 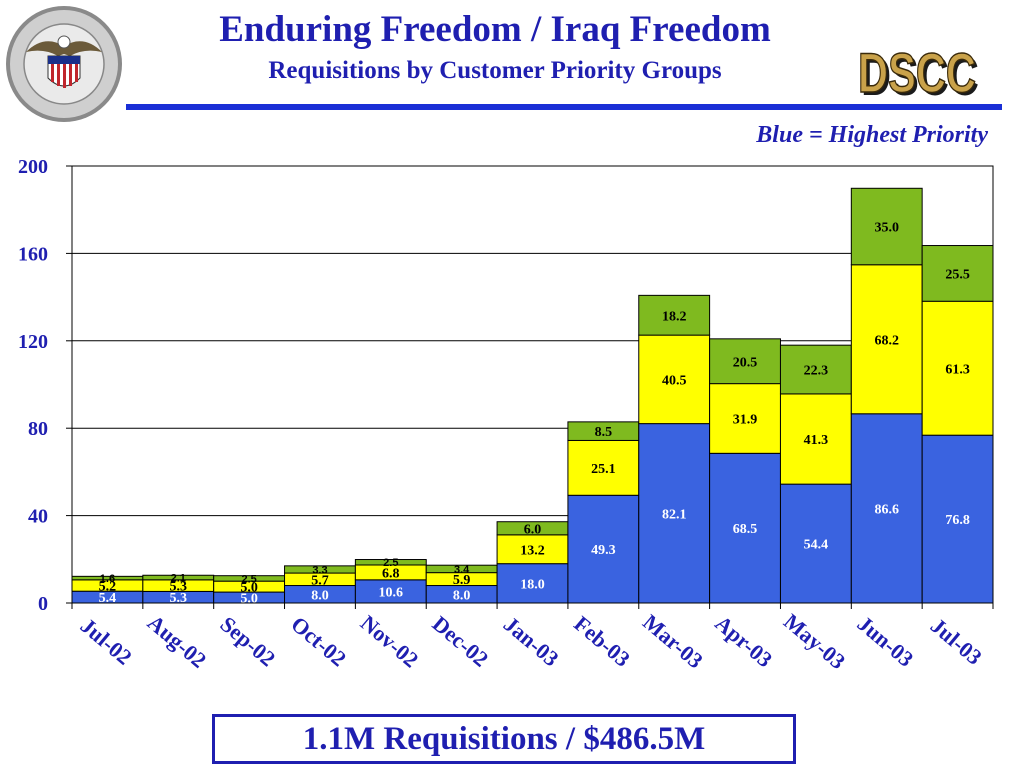 I want to click on x-tick-label: Apr-03, so click(x=743, y=641).